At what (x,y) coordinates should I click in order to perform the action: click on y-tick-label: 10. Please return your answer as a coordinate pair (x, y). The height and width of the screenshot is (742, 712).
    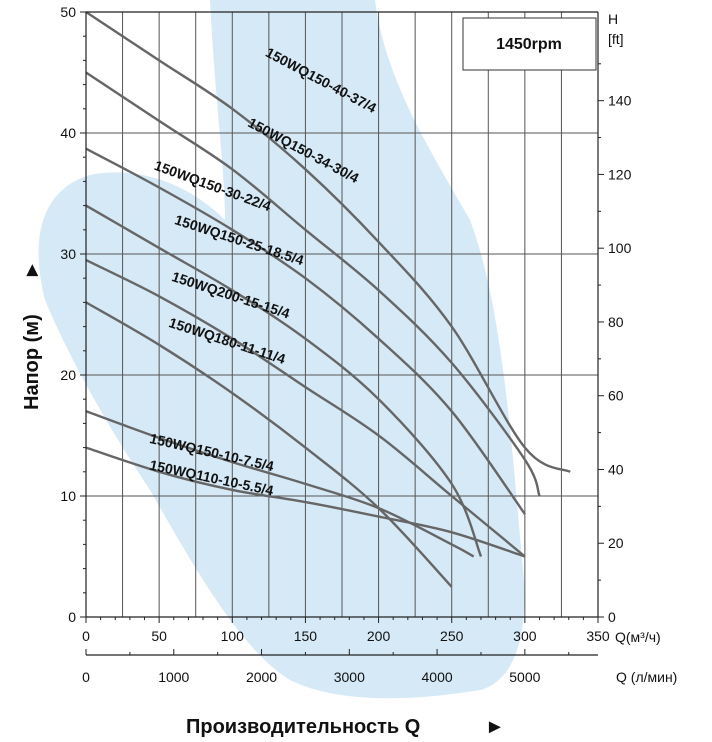
    Looking at the image, I should click on (68, 496).